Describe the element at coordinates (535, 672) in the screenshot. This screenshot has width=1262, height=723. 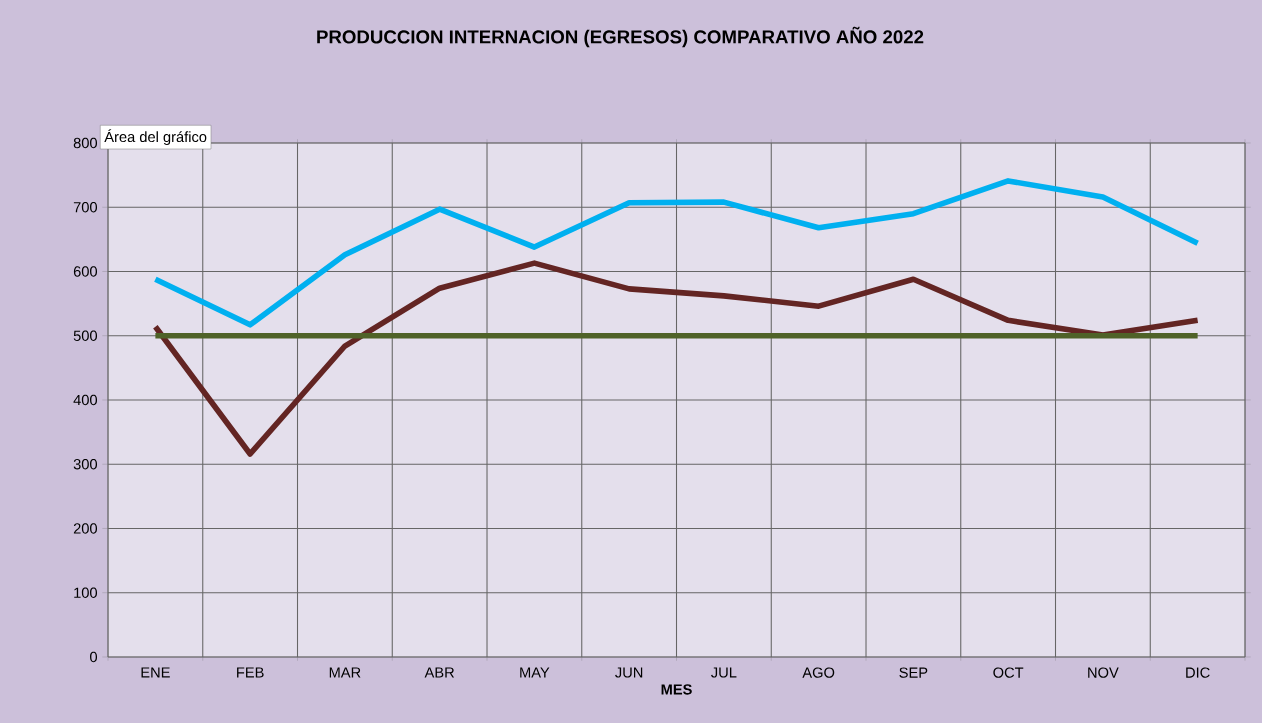
I see `x-tick-label: MAY` at that location.